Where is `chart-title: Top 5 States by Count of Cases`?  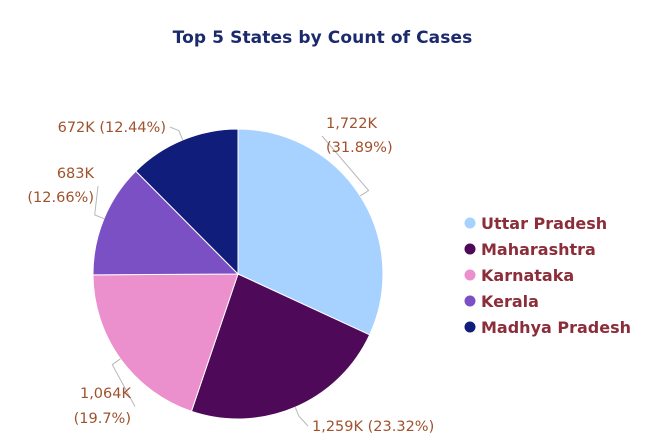
chart-title: Top 5 States by Count of Cases is located at coordinates (322, 38).